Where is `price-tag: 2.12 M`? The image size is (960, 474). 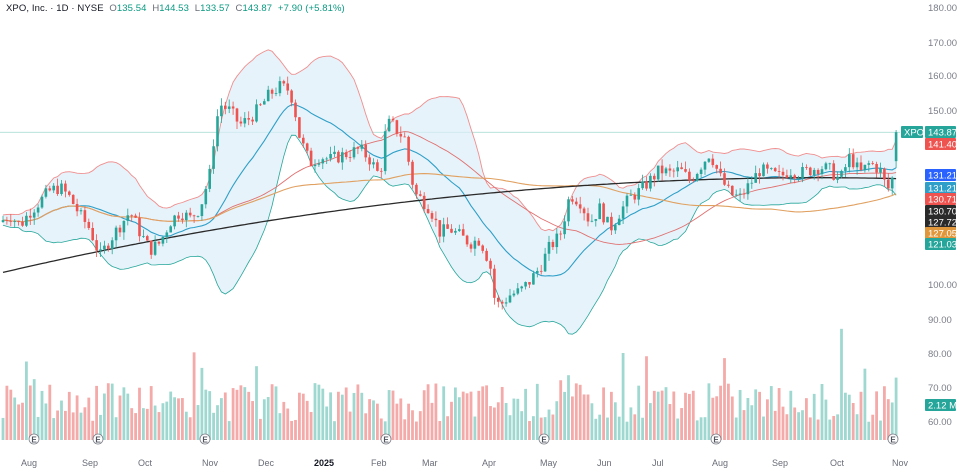 price-tag: 2.12 M is located at coordinates (941, 405).